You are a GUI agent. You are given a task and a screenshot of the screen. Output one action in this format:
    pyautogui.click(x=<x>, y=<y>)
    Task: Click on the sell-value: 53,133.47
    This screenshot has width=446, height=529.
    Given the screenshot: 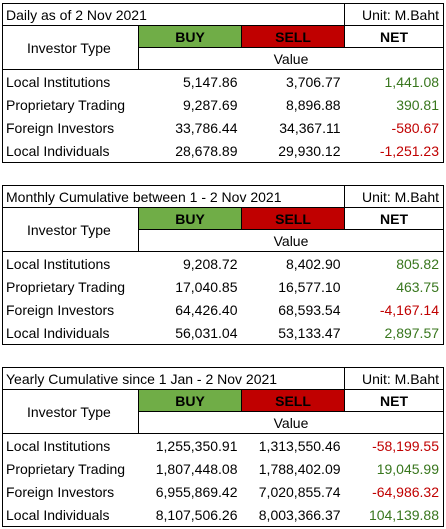 What is the action you would take?
    pyautogui.click(x=293, y=333)
    